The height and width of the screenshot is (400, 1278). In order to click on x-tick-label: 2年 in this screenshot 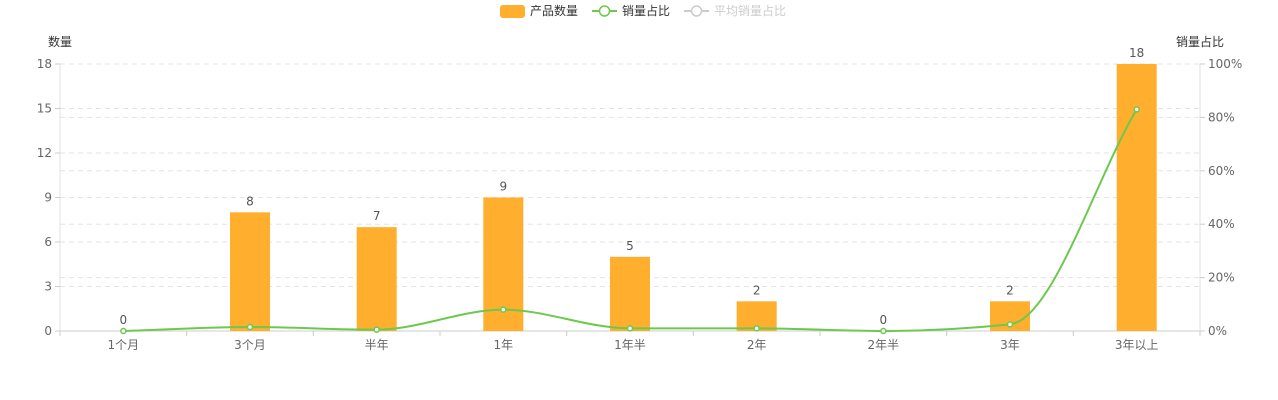, I will do `click(757, 345)`.